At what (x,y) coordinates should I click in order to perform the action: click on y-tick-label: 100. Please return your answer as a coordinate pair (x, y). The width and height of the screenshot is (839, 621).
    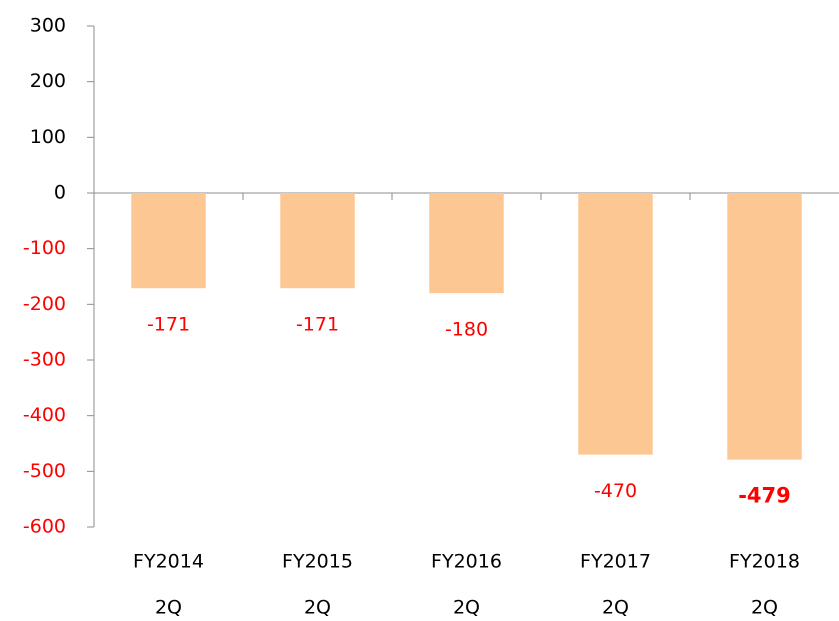
    Looking at the image, I should click on (48, 137).